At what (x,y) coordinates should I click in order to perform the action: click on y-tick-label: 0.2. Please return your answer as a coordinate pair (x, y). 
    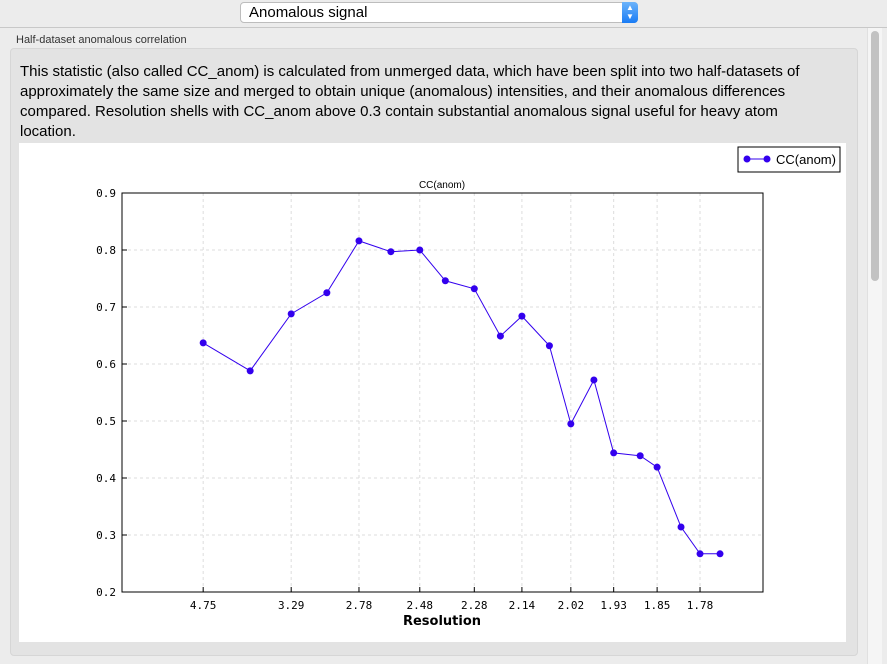
    Looking at the image, I should click on (106, 592).